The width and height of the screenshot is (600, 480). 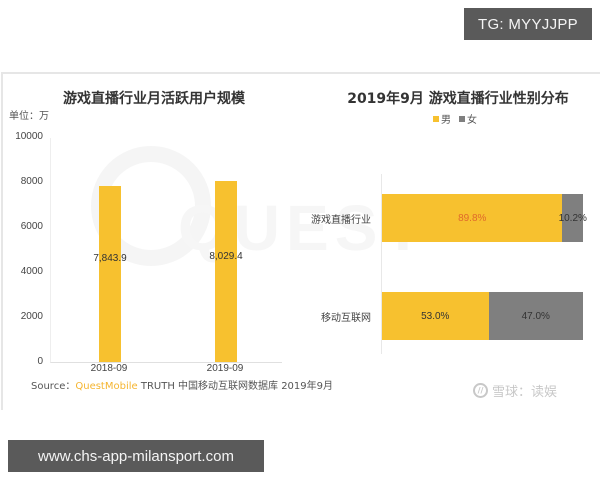 I want to click on xueqiu-logo: // 雪球：读娱, so click(x=515, y=390).